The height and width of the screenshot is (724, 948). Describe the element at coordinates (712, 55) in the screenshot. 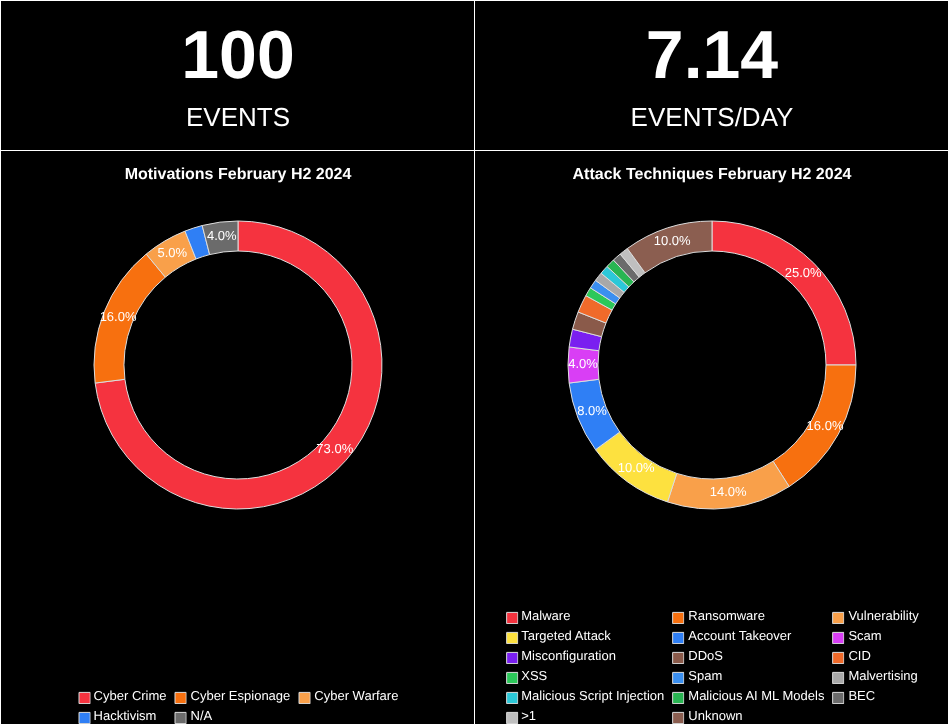

I see `text: 7.14` at that location.